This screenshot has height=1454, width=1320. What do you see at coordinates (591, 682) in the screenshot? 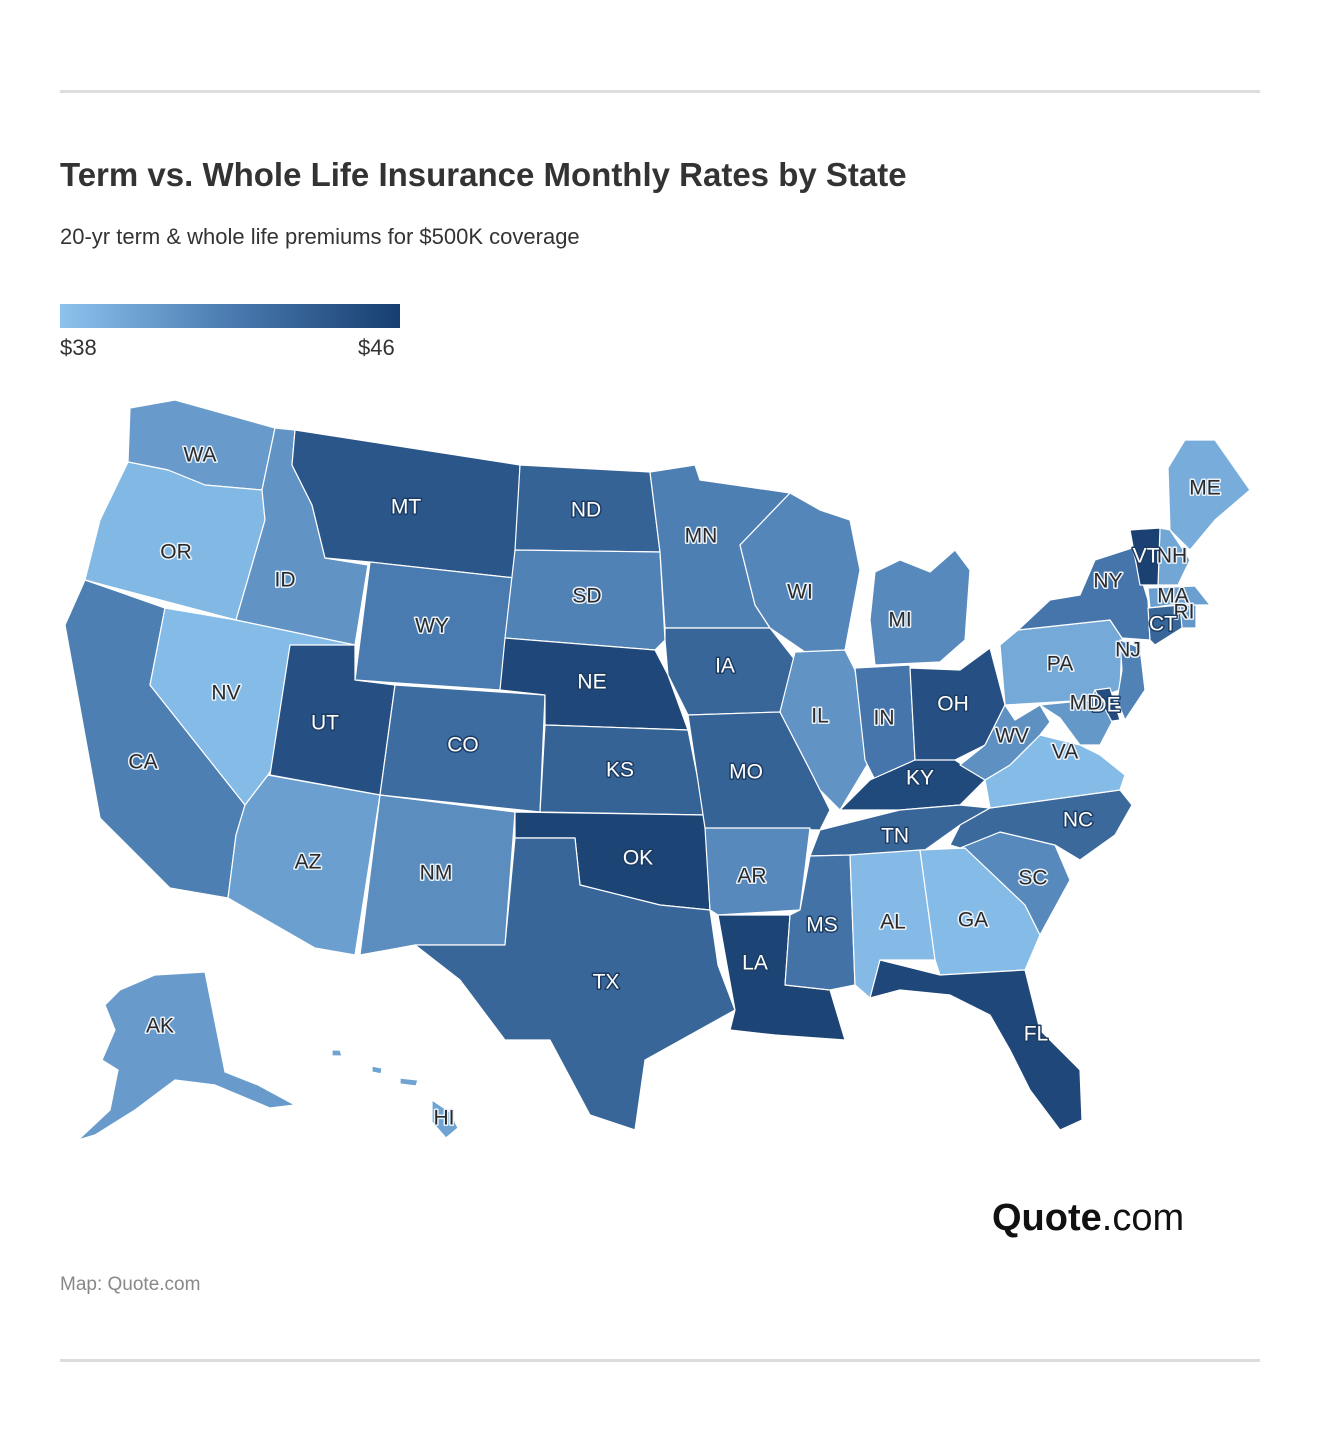
I see `state-label-ne: NE` at bounding box center [591, 682].